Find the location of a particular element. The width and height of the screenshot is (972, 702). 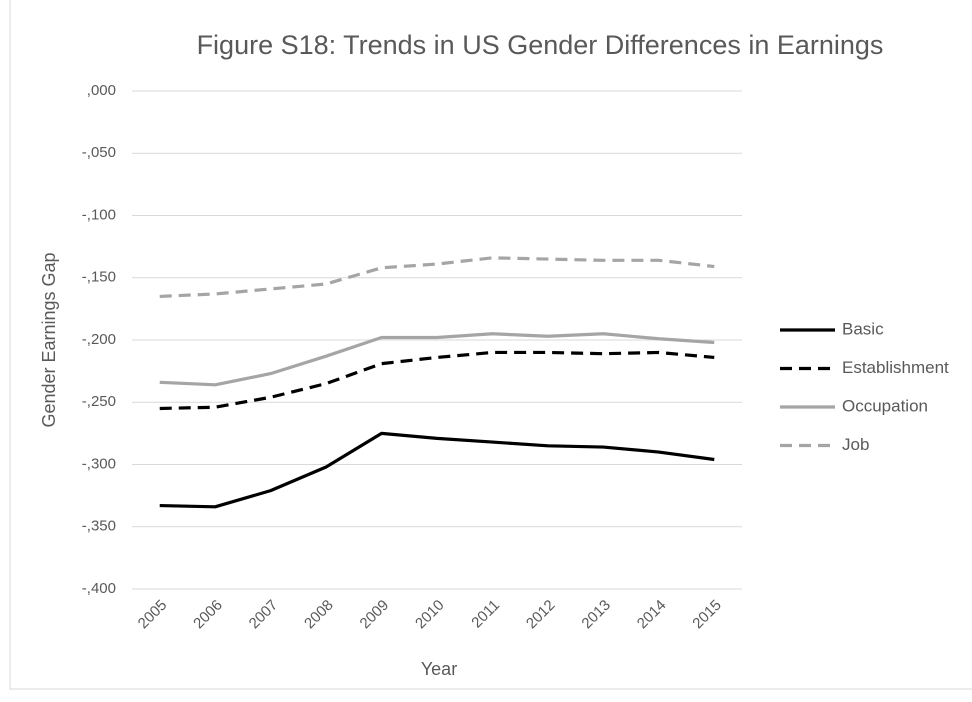

x-tick-label: 2006 is located at coordinates (208, 615).